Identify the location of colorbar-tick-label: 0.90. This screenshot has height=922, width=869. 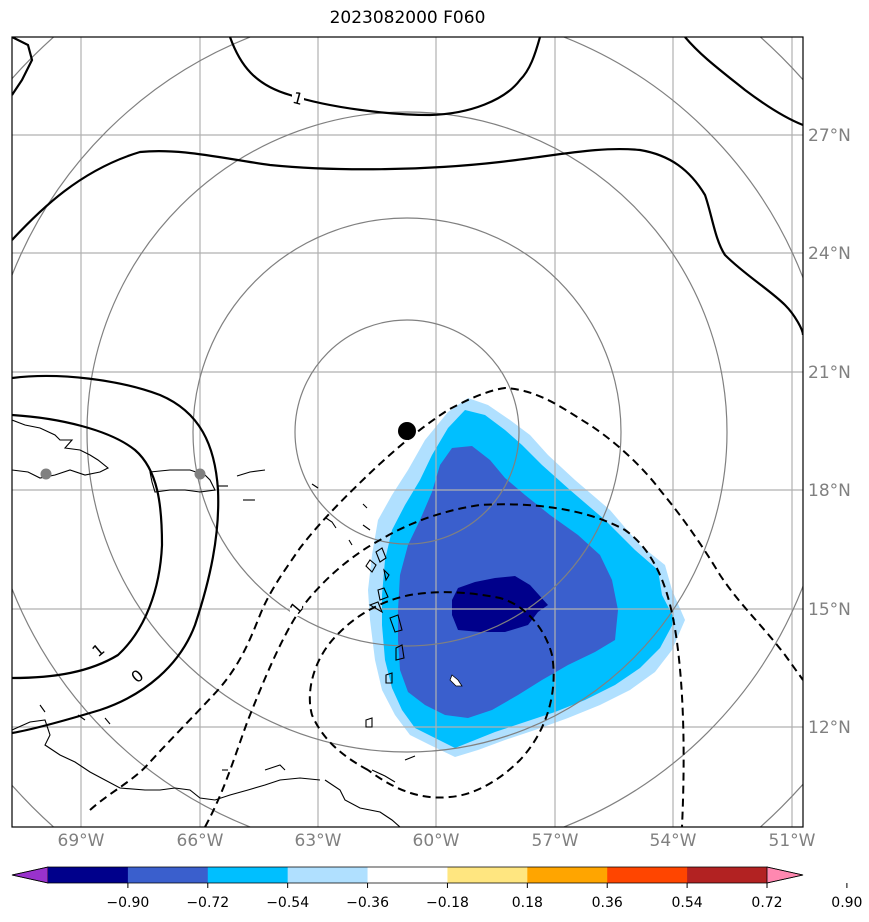
(846, 903).